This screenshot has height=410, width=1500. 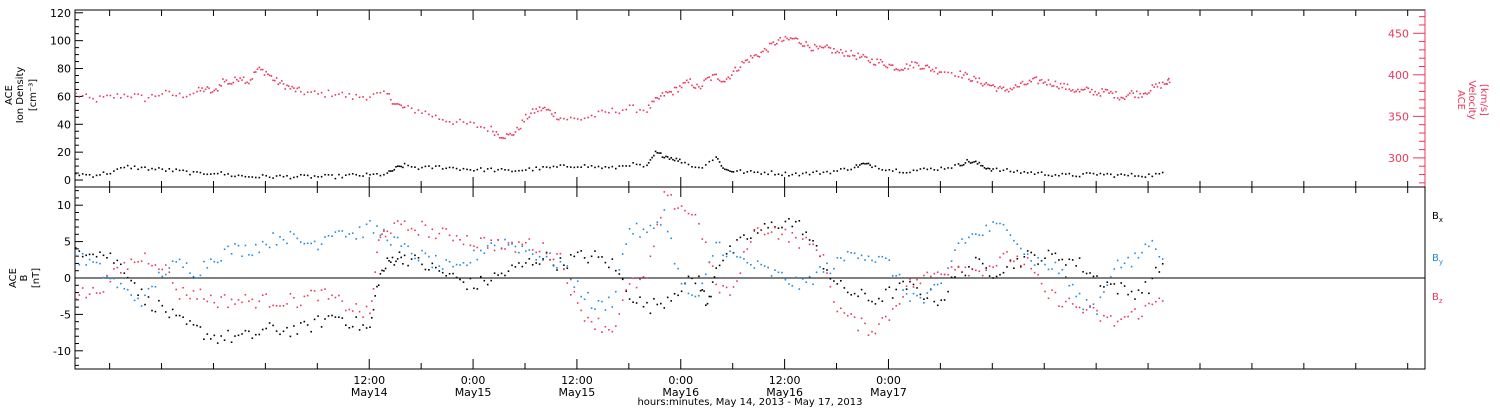 What do you see at coordinates (20, 95) in the screenshot?
I see `density-axis-label-line2: Ion Density` at bounding box center [20, 95].